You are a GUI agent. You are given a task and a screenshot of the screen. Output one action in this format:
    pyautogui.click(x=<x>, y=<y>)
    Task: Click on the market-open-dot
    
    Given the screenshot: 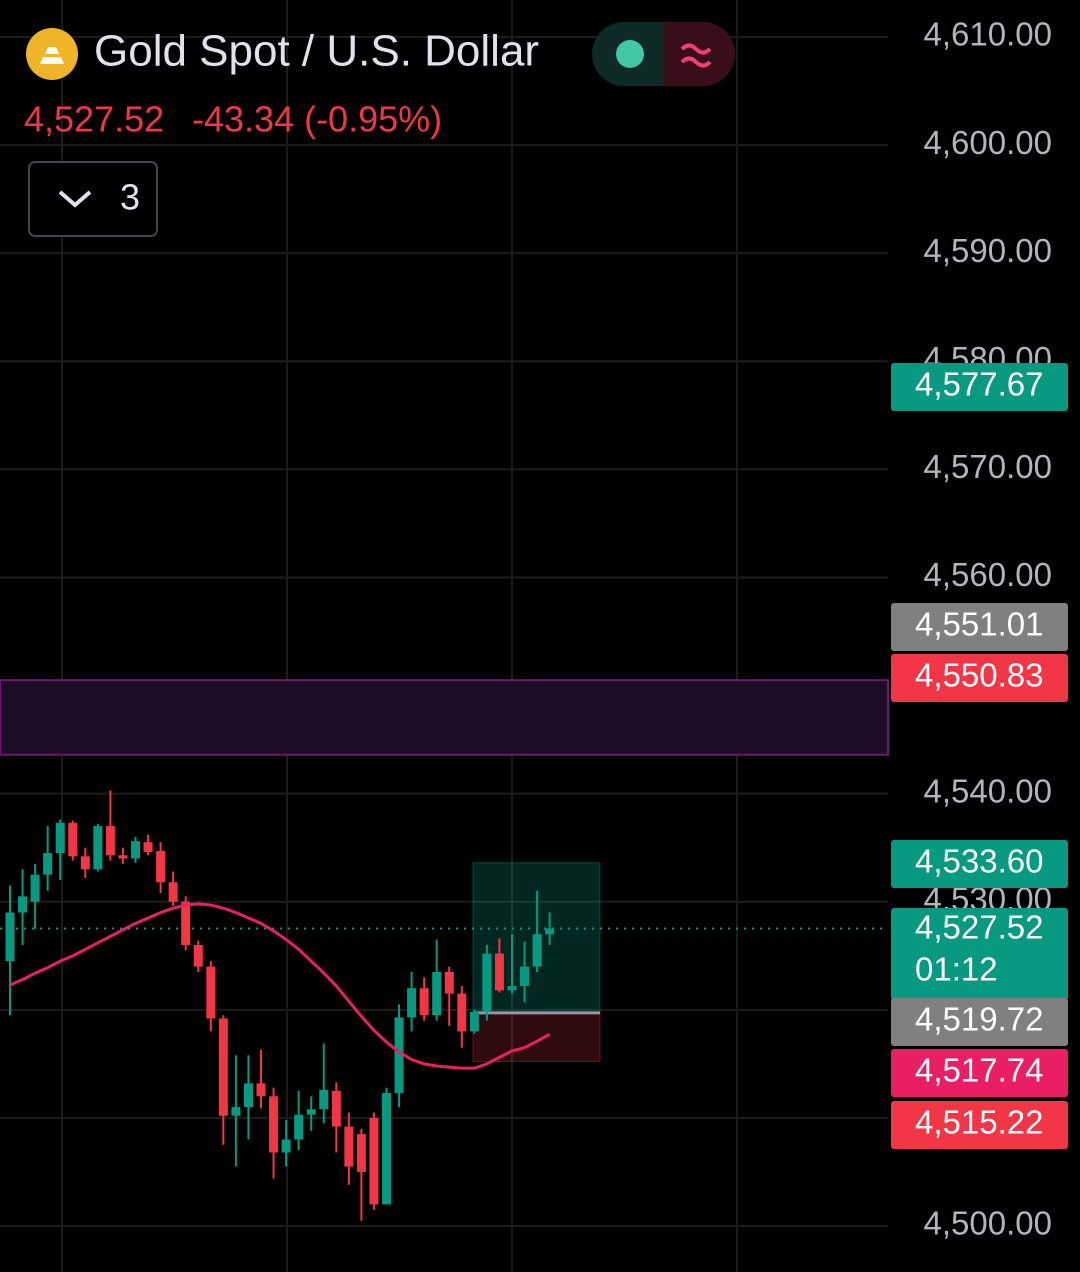 What is the action you would take?
    pyautogui.click(x=630, y=54)
    